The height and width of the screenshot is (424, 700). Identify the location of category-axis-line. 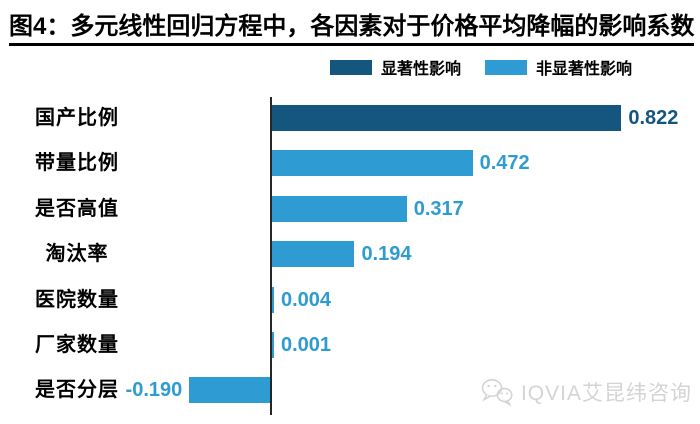
(271, 256).